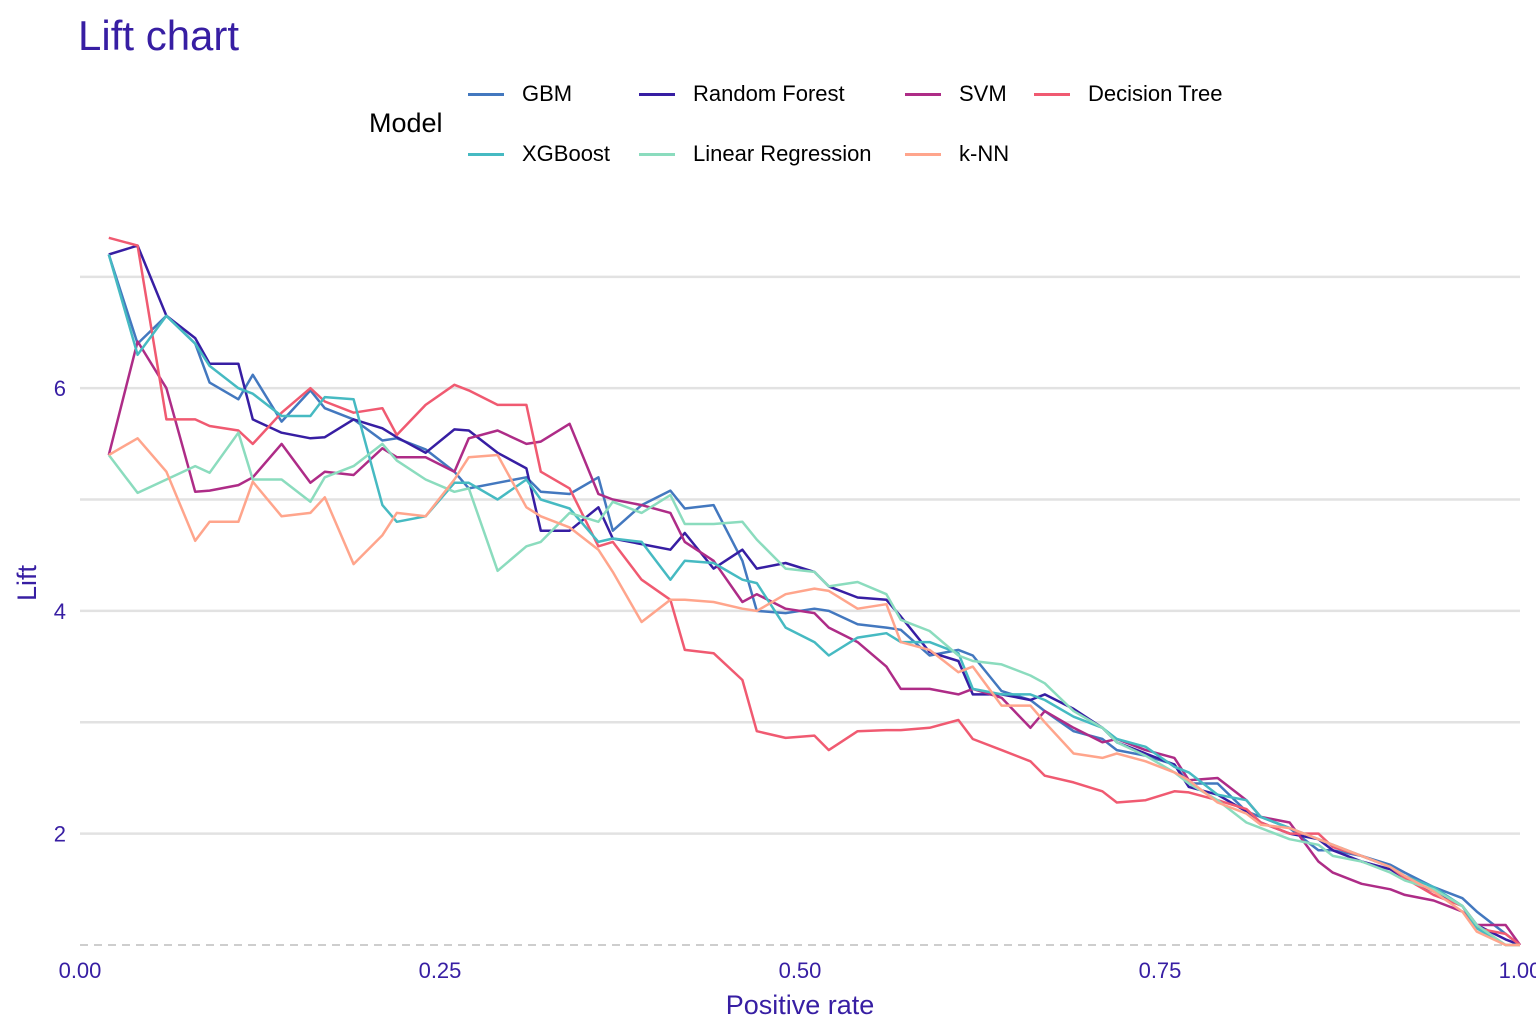 This screenshot has height=1036, width=1536. What do you see at coordinates (566, 153) in the screenshot?
I see `legend-label: XGBoost` at bounding box center [566, 153].